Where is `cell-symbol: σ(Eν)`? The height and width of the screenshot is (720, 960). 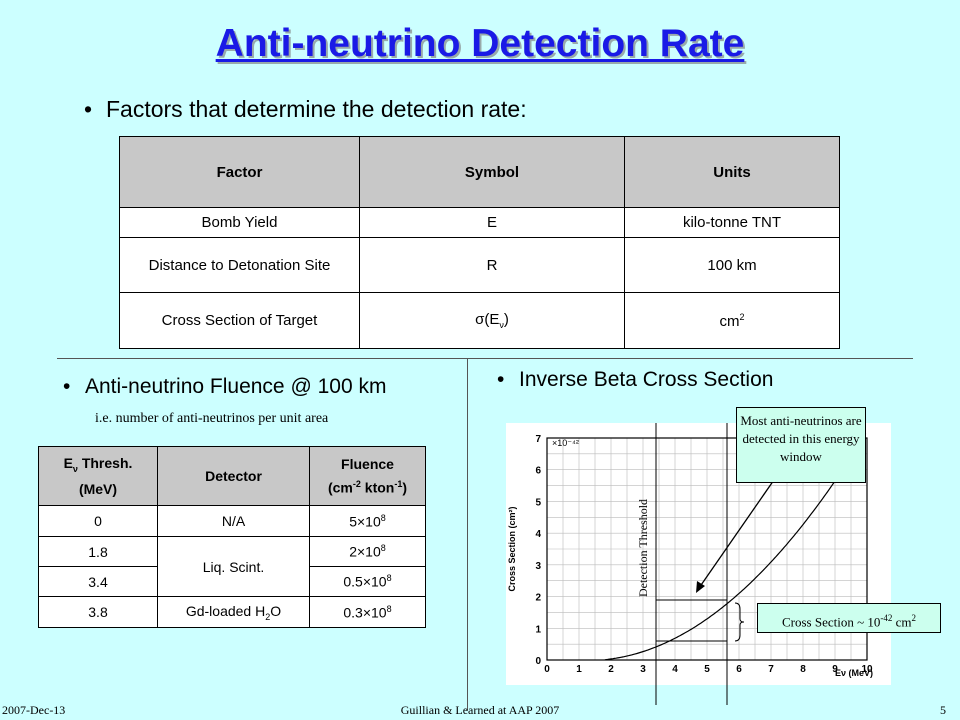
cell-symbol: σ(Eν) is located at coordinates (492, 320).